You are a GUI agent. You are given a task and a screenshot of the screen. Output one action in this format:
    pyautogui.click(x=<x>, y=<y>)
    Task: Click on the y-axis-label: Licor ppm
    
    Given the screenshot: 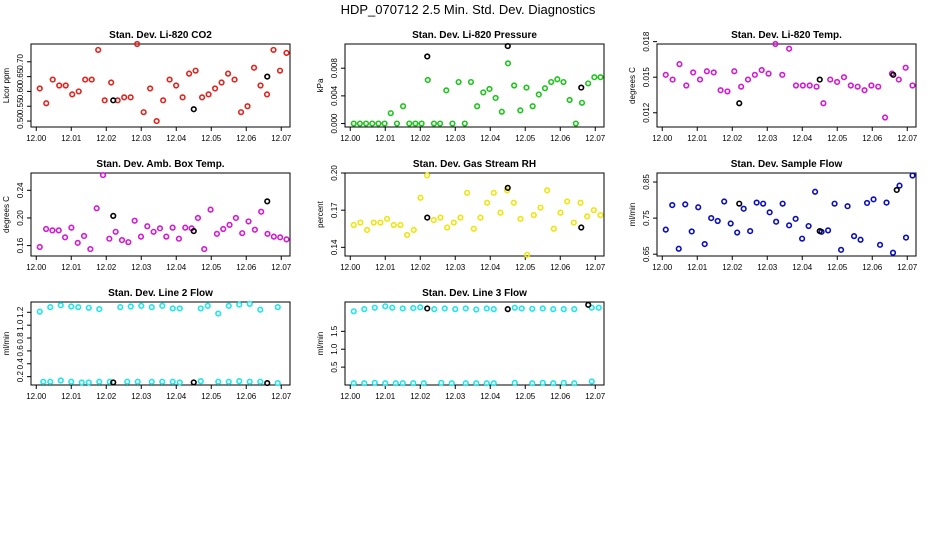 What is the action you would take?
    pyautogui.click(x=6, y=85)
    